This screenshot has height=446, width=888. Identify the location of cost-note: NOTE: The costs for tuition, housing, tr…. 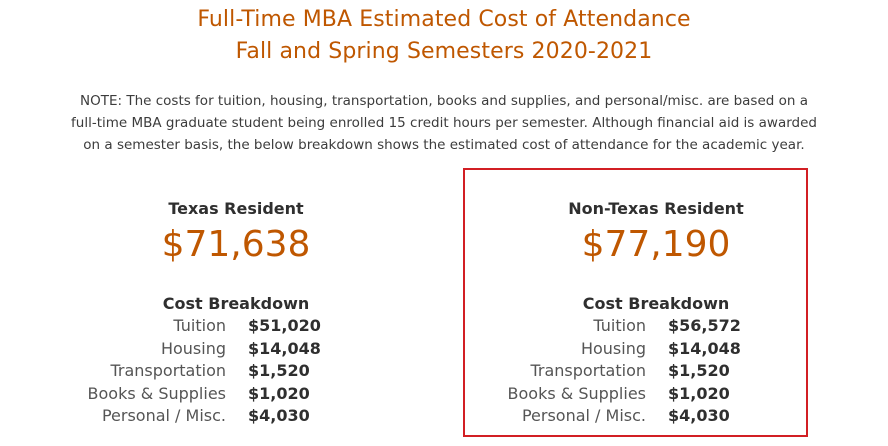
(444, 123).